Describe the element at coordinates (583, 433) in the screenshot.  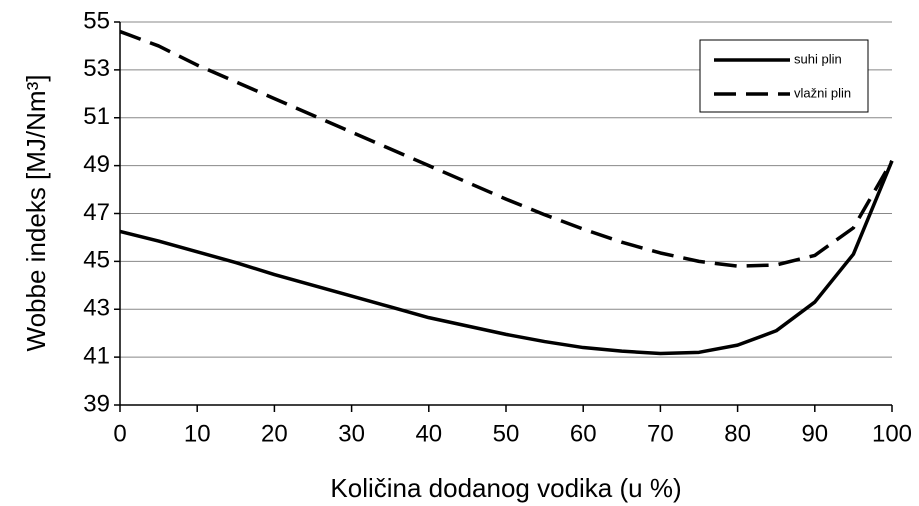
I see `x-tick-label: 60` at that location.